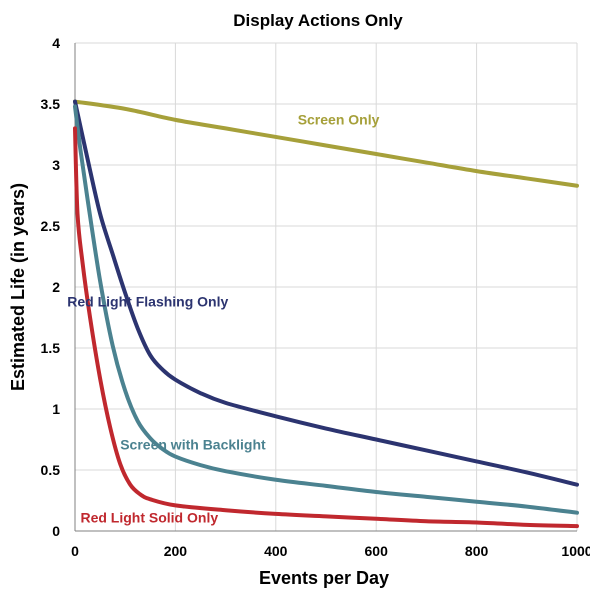 Image resolution: width=590 pixels, height=598 pixels. What do you see at coordinates (51, 348) in the screenshot?
I see `y-tick-label: 1.5` at bounding box center [51, 348].